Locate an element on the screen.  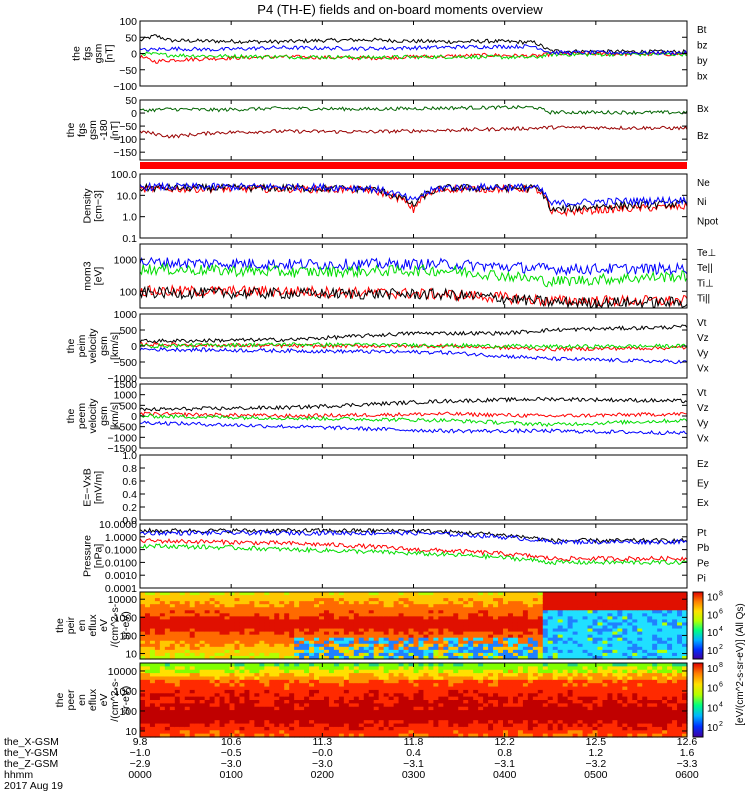
ylabel-line: [km/s] is located at coordinates (115, 416).